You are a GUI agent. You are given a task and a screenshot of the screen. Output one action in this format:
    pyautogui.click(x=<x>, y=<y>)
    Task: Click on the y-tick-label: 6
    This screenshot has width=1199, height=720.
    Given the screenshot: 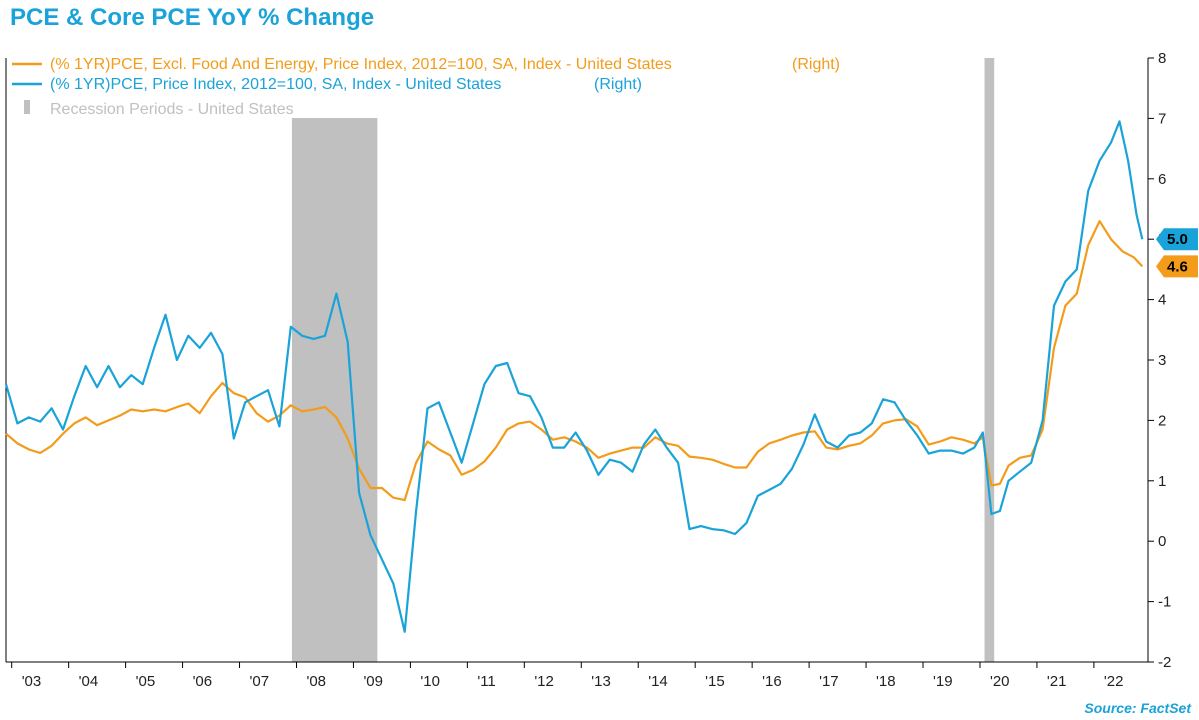 What is the action you would take?
    pyautogui.click(x=1162, y=179)
    